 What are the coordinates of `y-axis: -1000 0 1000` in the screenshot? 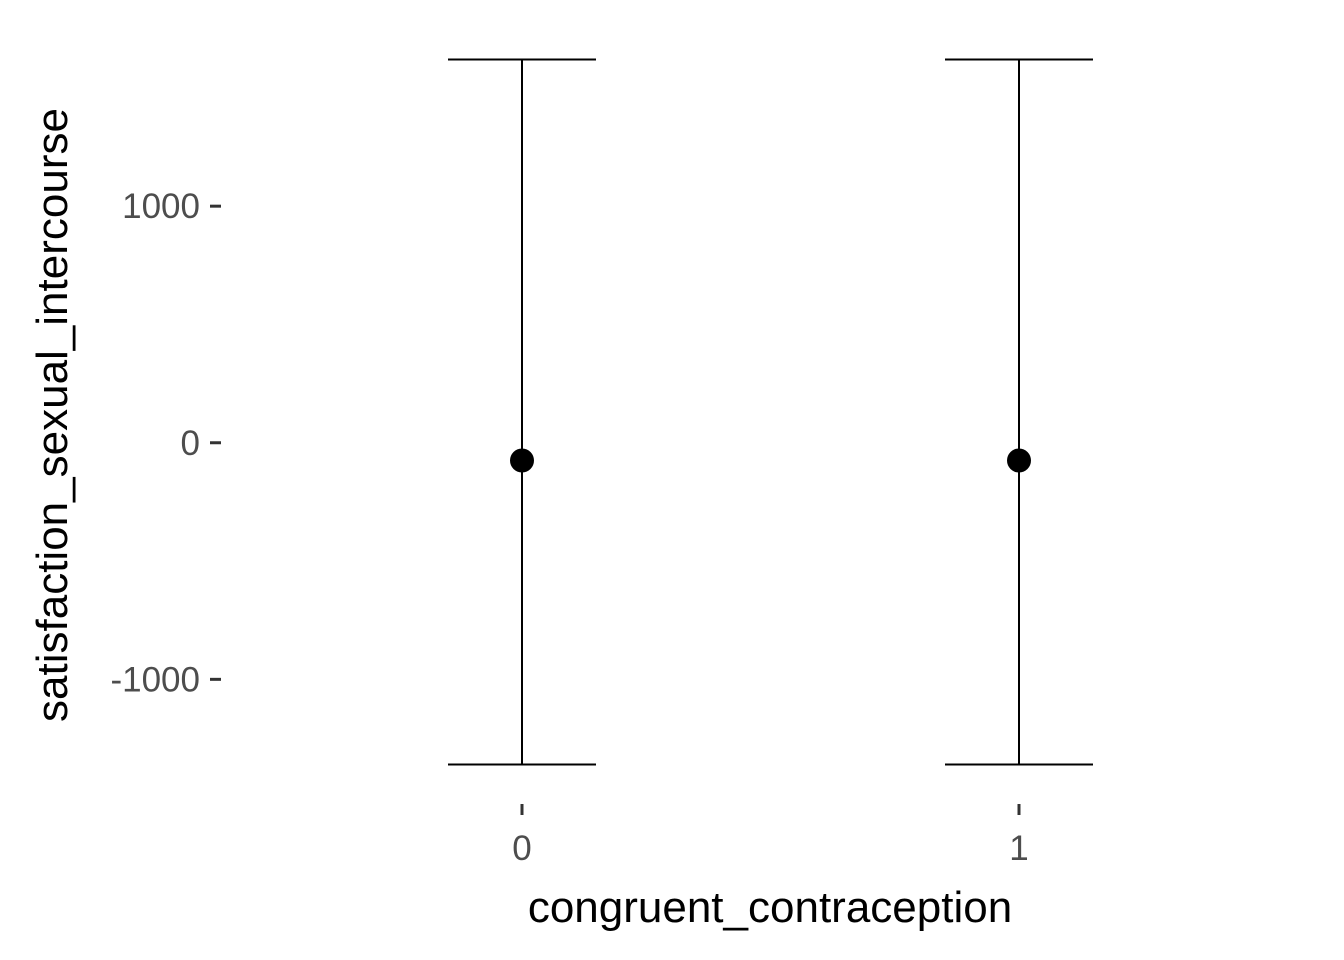 It's located at (165, 443).